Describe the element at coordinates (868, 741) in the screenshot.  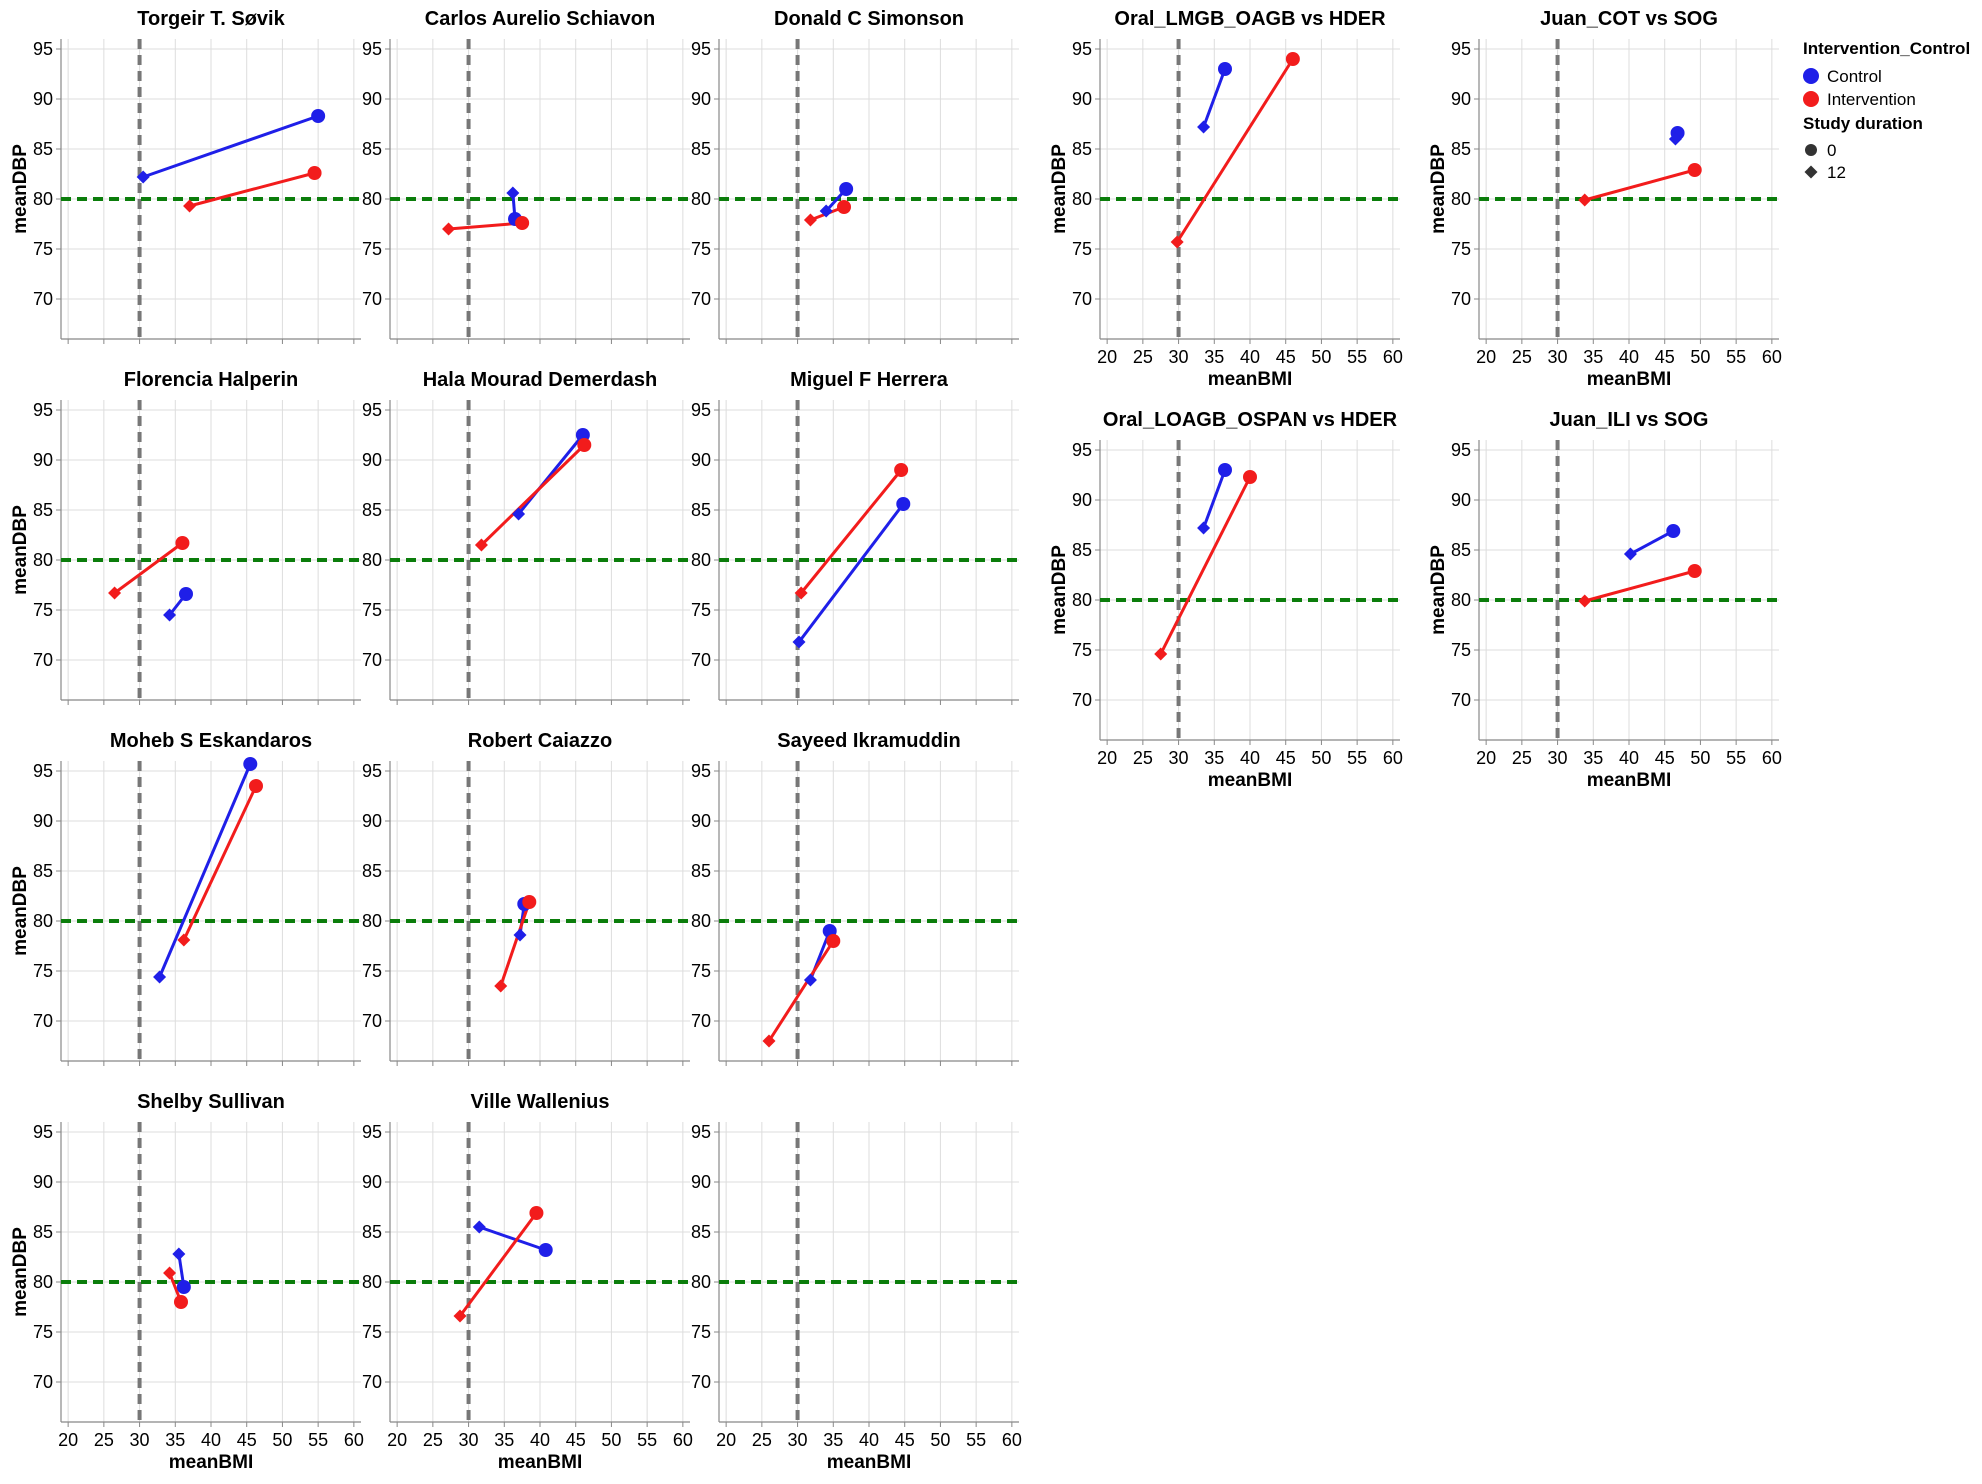
I see `panel-title: Sayeed Ikramuddin` at that location.